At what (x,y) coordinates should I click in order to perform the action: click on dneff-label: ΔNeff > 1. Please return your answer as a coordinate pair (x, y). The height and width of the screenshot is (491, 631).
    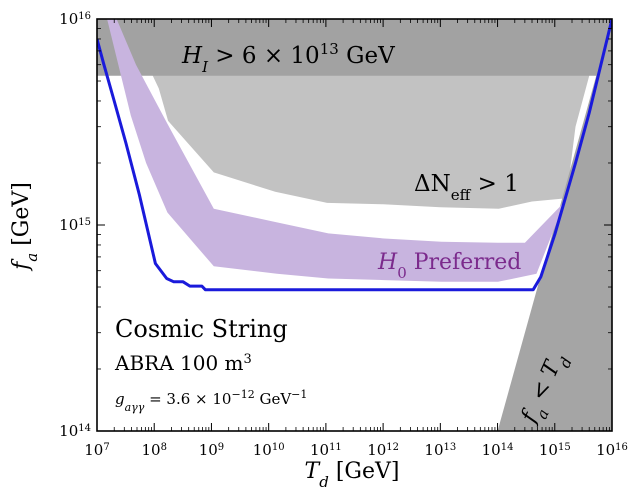
    Looking at the image, I should click on (466, 187).